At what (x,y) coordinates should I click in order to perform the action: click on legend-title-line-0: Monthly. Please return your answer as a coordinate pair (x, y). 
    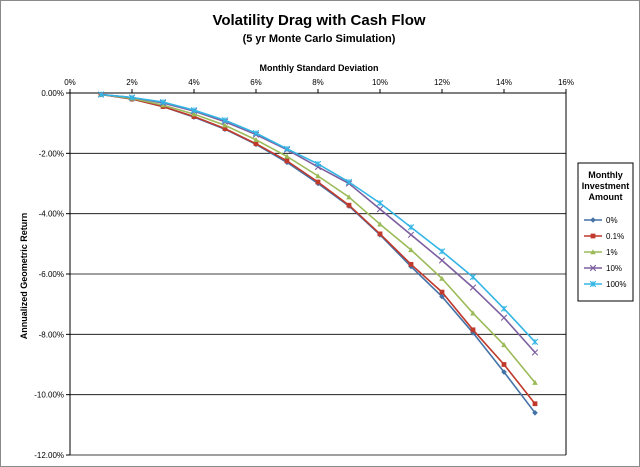
    Looking at the image, I should click on (605, 175).